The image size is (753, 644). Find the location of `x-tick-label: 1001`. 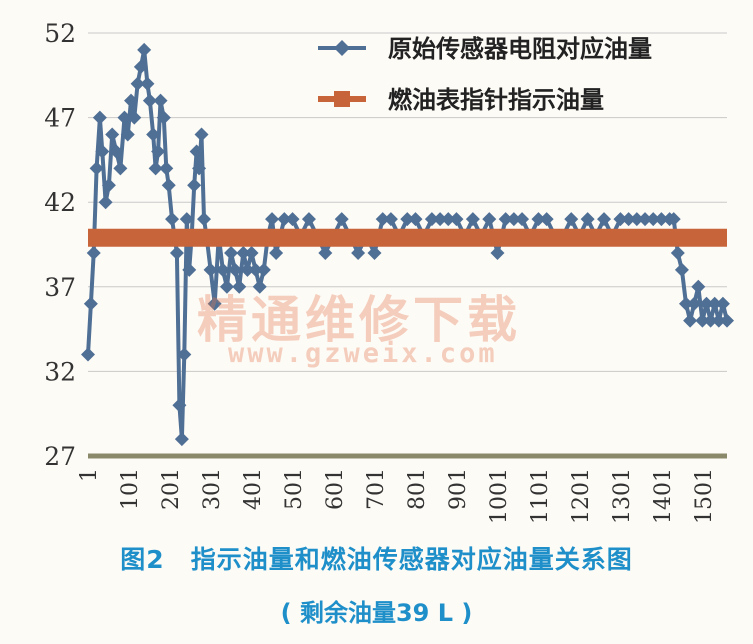

x-tick-label: 1001 is located at coordinates (499, 496).